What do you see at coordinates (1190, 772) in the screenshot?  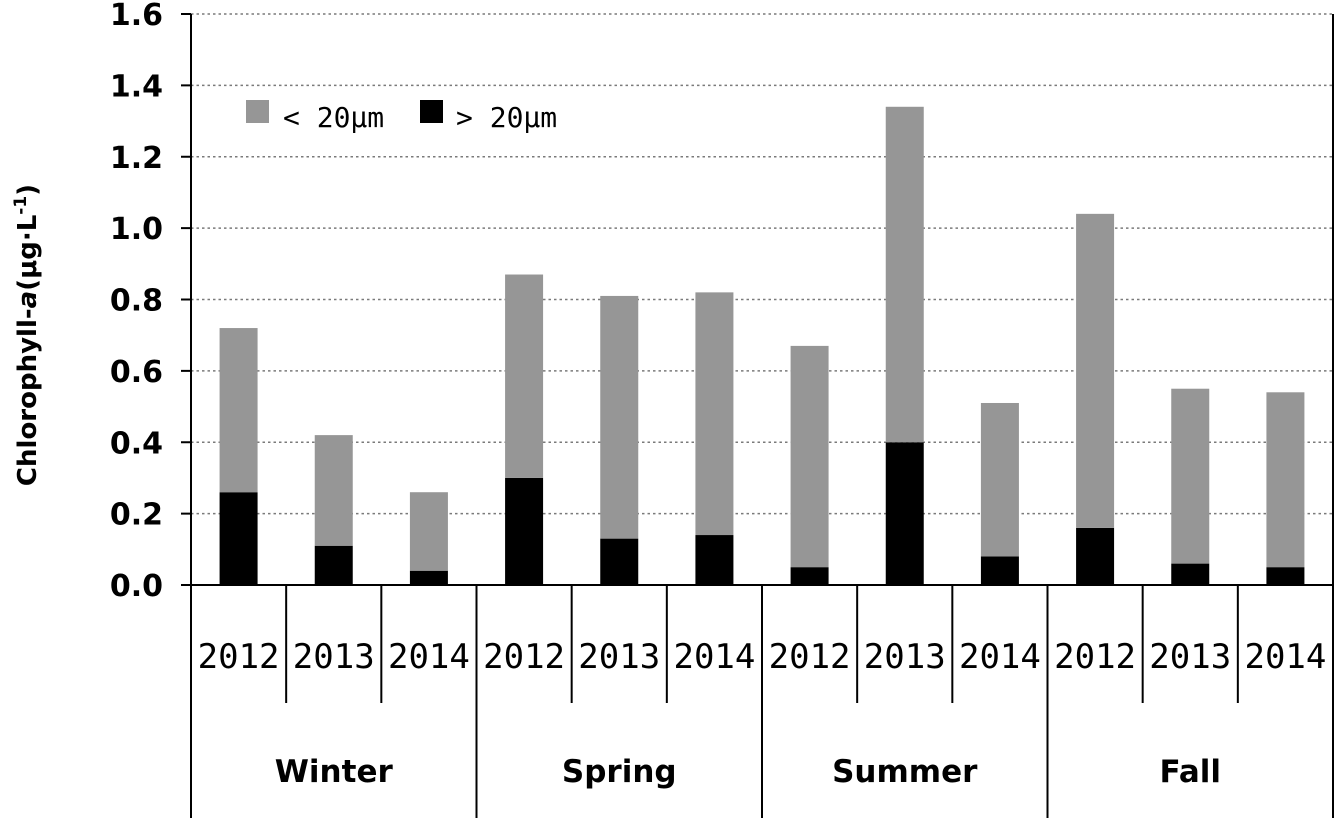 I see `x-season-label: Fall` at bounding box center [1190, 772].